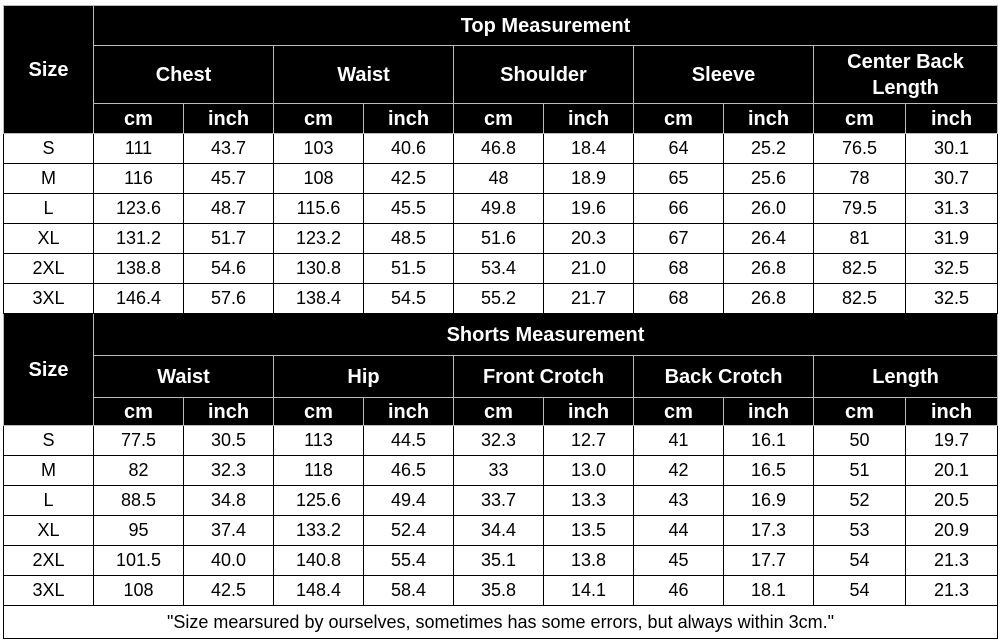  What do you see at coordinates (588, 238) in the screenshot?
I see `value-cell: 20.3` at bounding box center [588, 238].